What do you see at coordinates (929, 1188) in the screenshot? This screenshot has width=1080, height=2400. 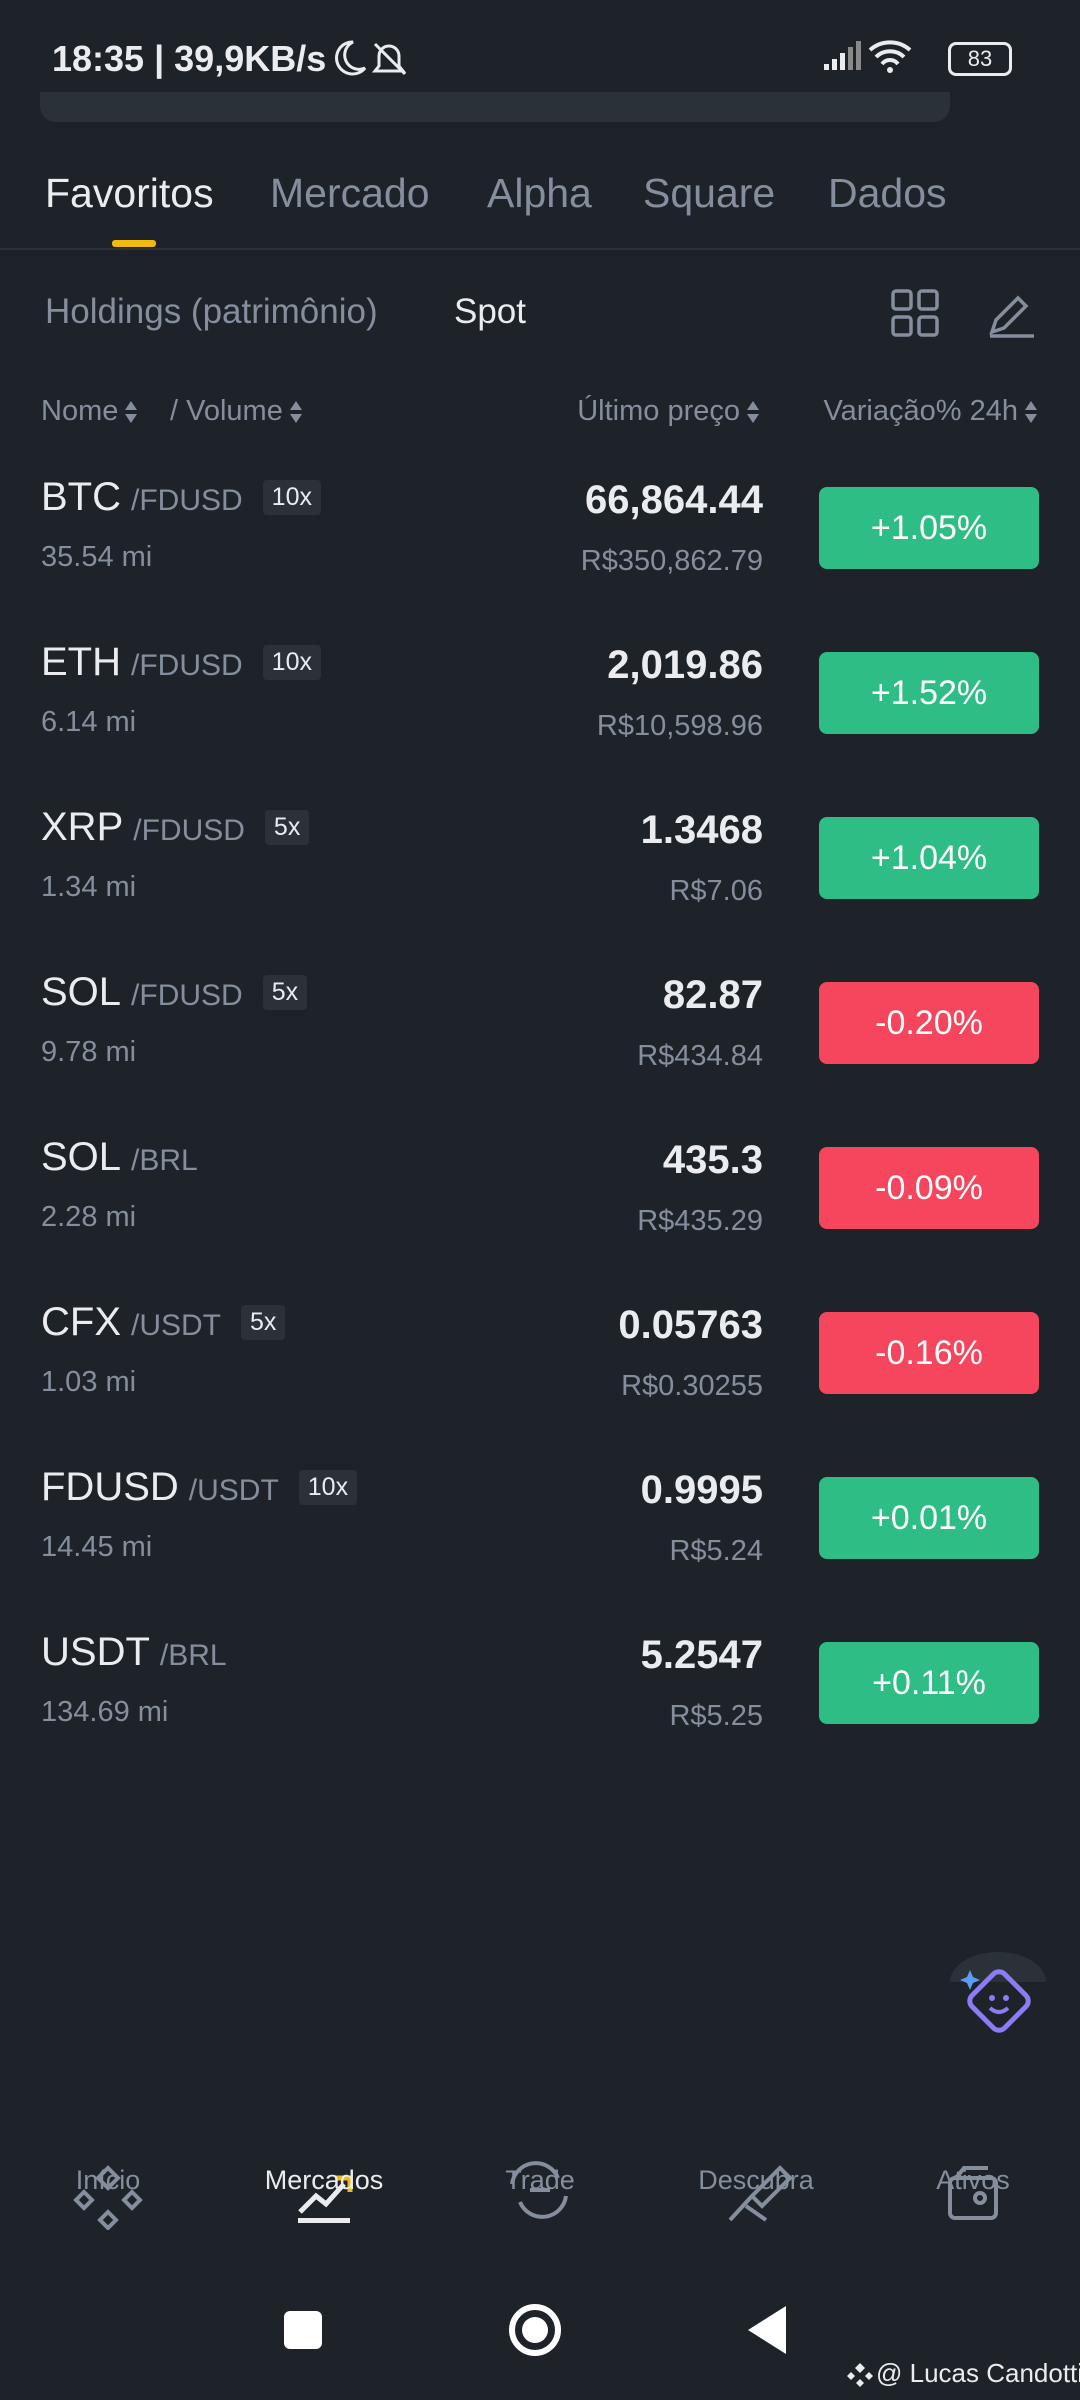 I see `change-badge: -0.09%` at bounding box center [929, 1188].